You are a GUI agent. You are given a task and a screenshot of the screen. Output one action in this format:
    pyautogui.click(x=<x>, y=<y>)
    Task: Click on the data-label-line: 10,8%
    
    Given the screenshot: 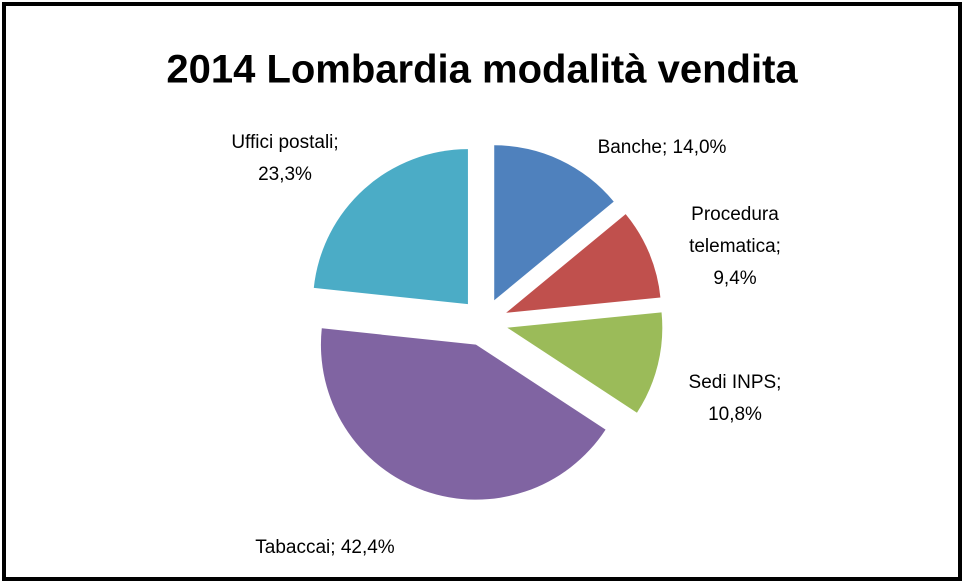 What is the action you would take?
    pyautogui.click(x=735, y=414)
    